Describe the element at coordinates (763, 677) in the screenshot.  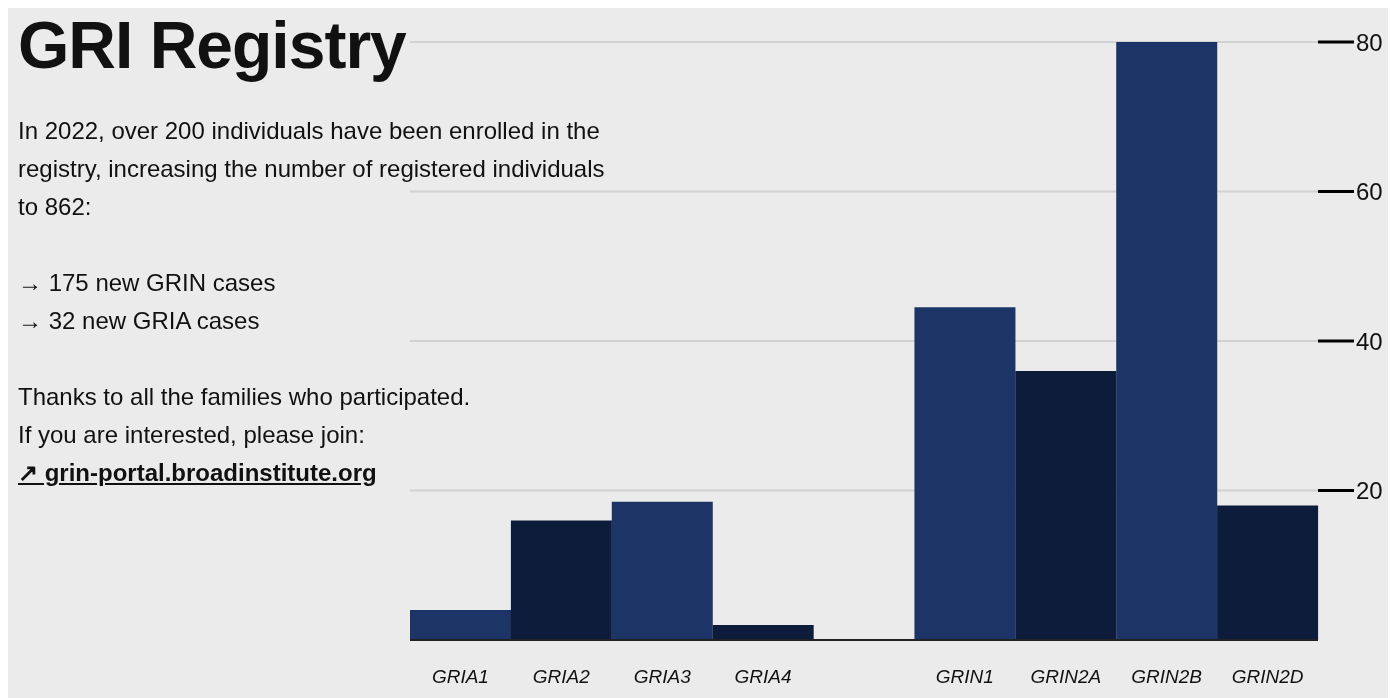
I see `x-tick-label: GRIA4` at that location.